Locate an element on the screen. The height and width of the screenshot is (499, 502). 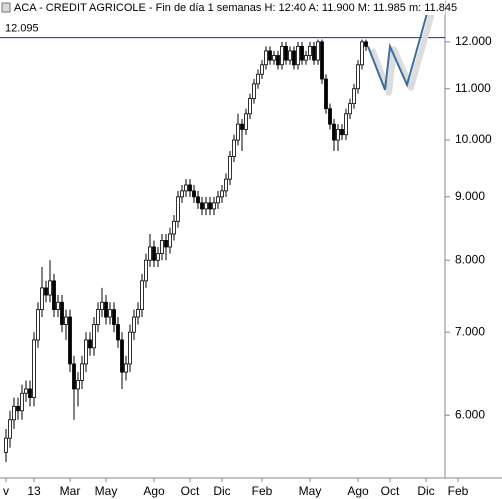
title-bar is located at coordinates (222, 7).